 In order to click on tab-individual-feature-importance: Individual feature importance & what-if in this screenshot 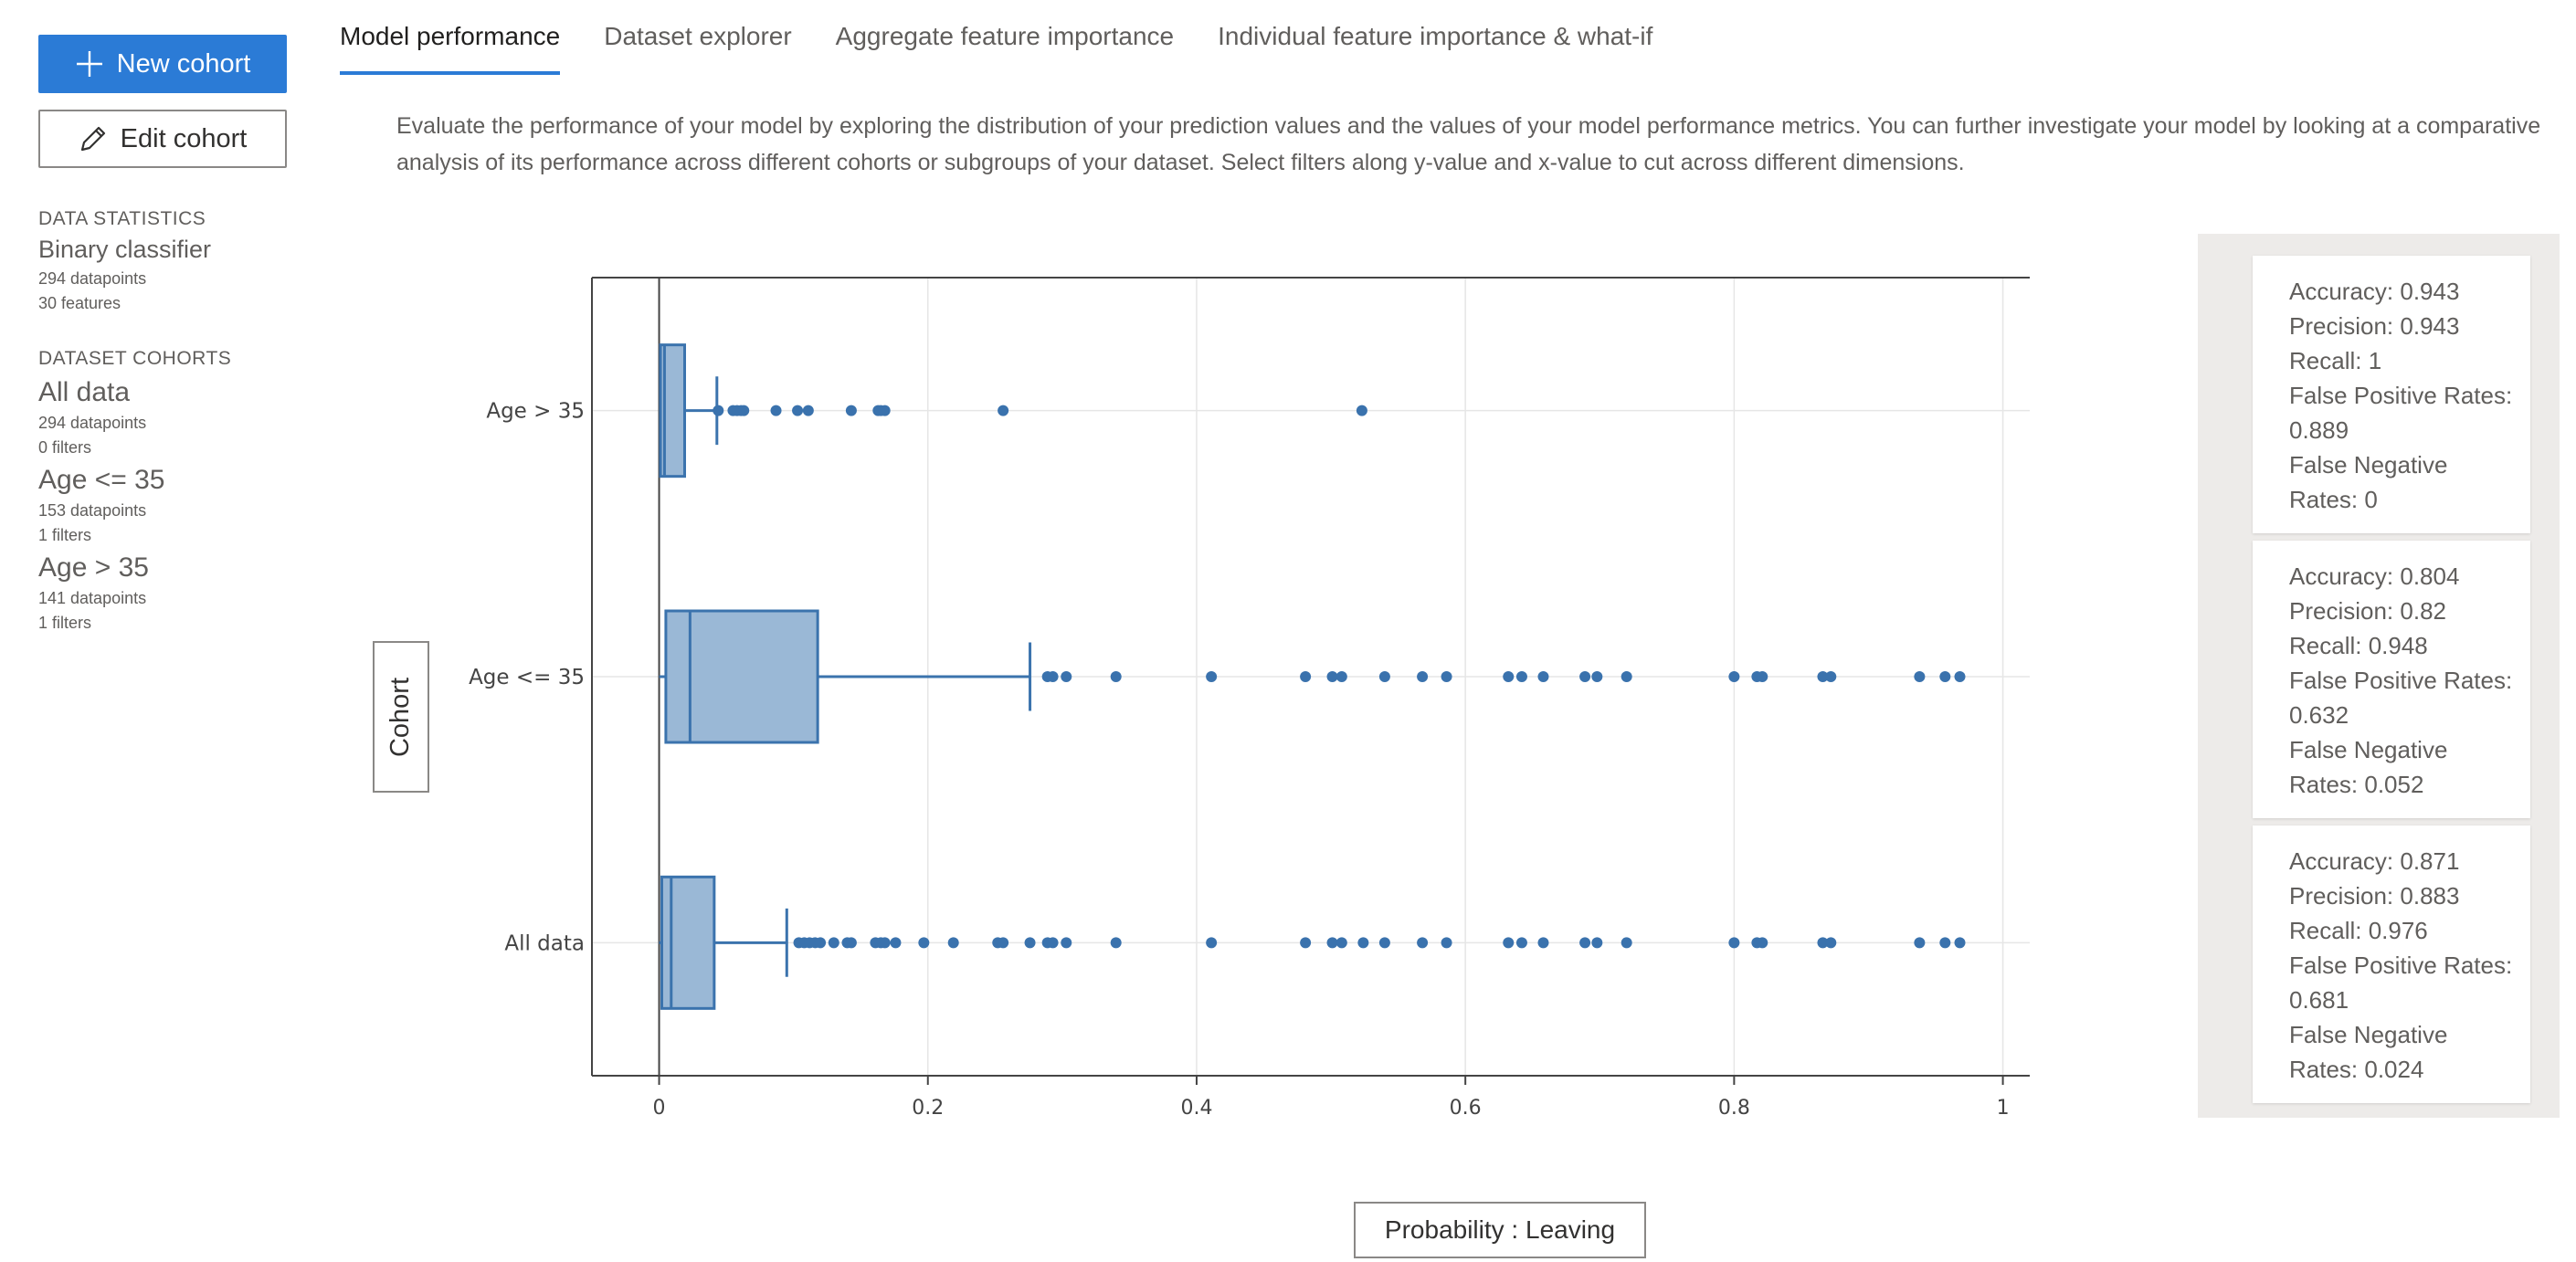, I will do `click(1436, 36)`.